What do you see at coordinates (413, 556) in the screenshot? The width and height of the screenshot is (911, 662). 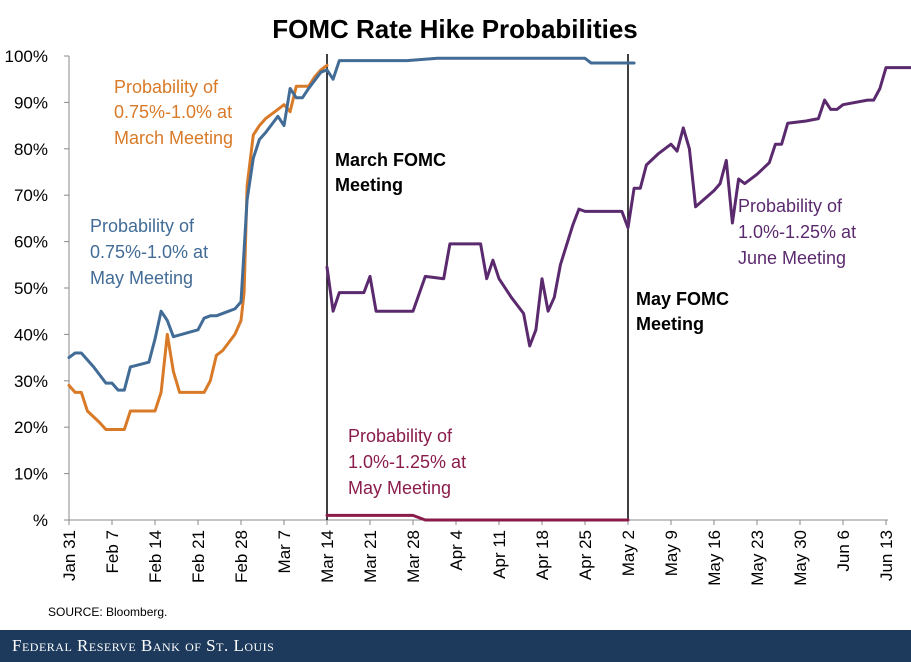 I see `x-tick-label: Mar 28` at bounding box center [413, 556].